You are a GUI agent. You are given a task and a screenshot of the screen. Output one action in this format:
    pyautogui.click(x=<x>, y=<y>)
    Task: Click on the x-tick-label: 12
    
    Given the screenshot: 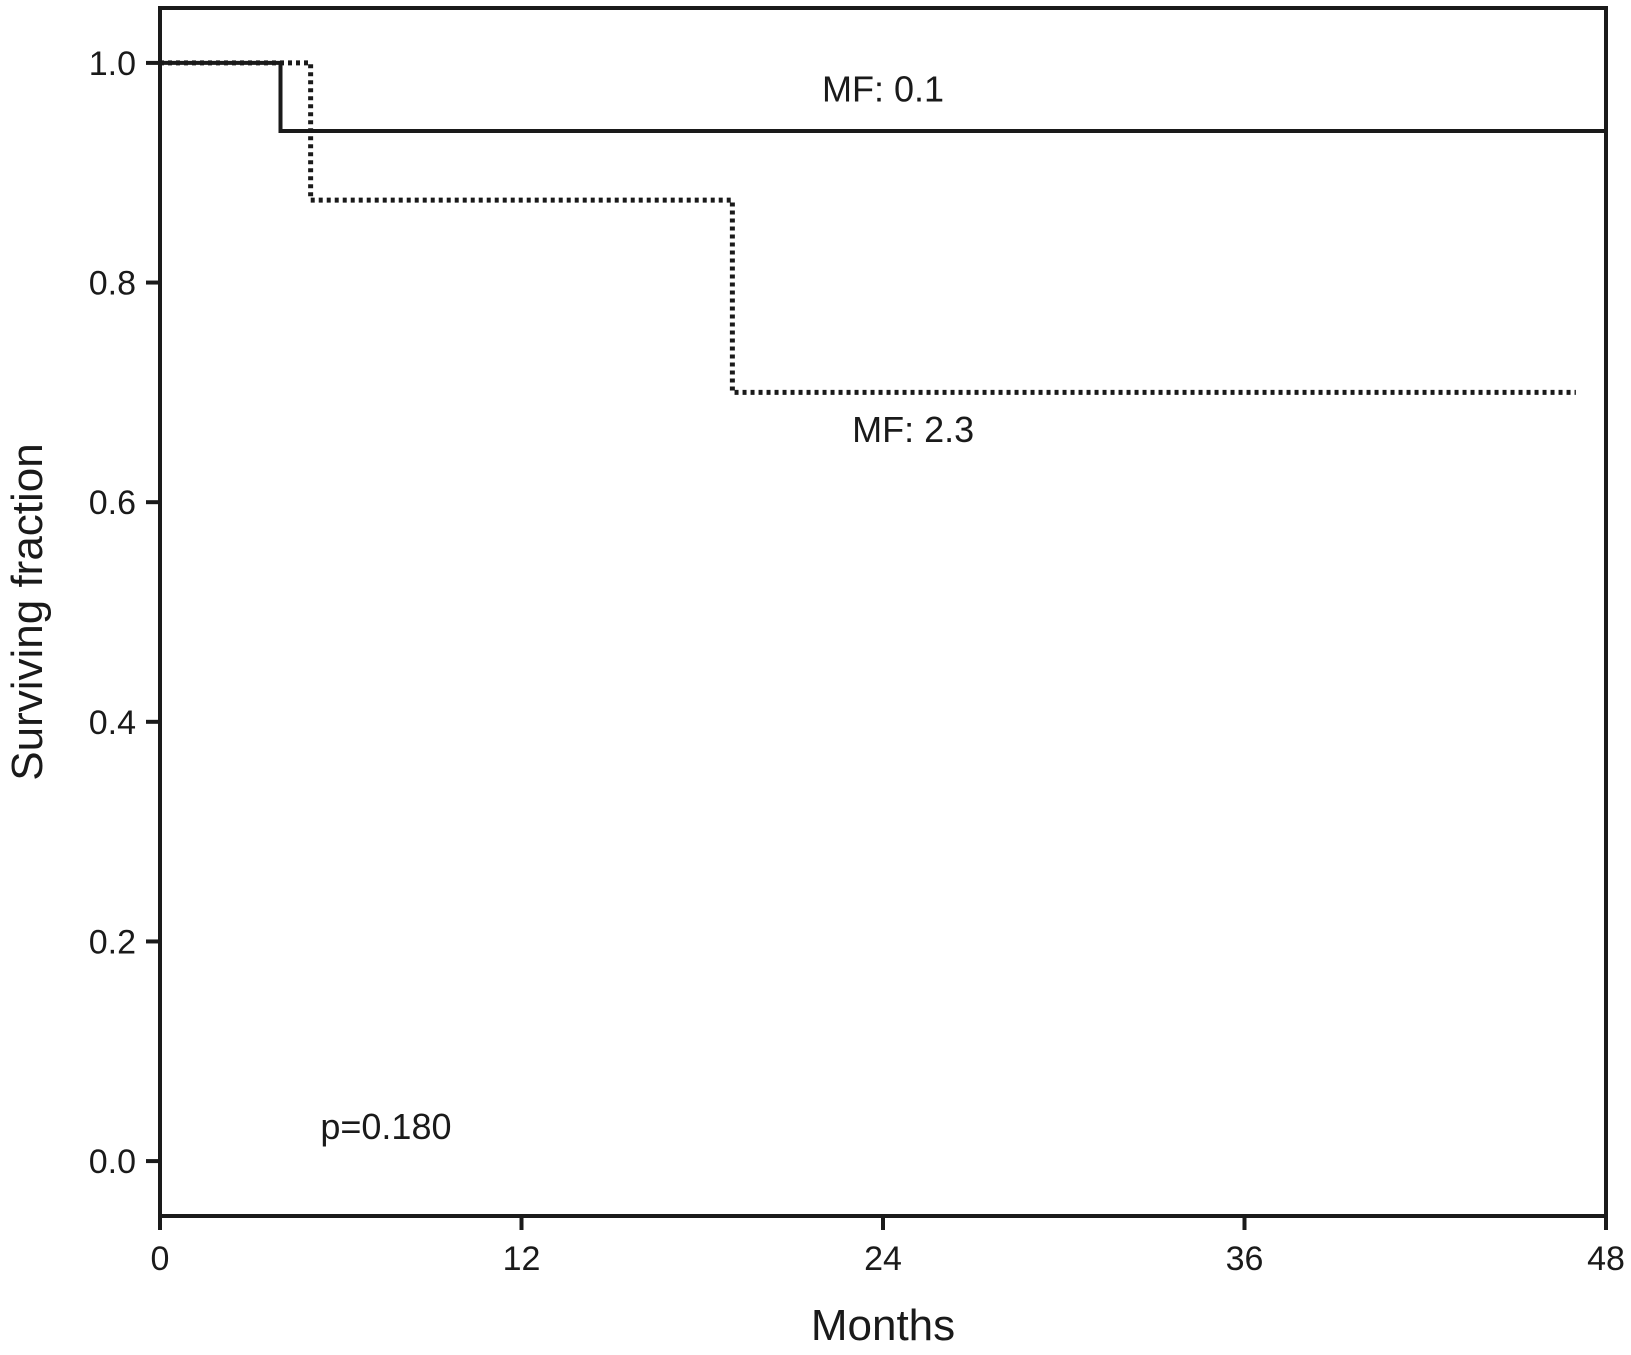 What is the action you would take?
    pyautogui.click(x=522, y=1259)
    